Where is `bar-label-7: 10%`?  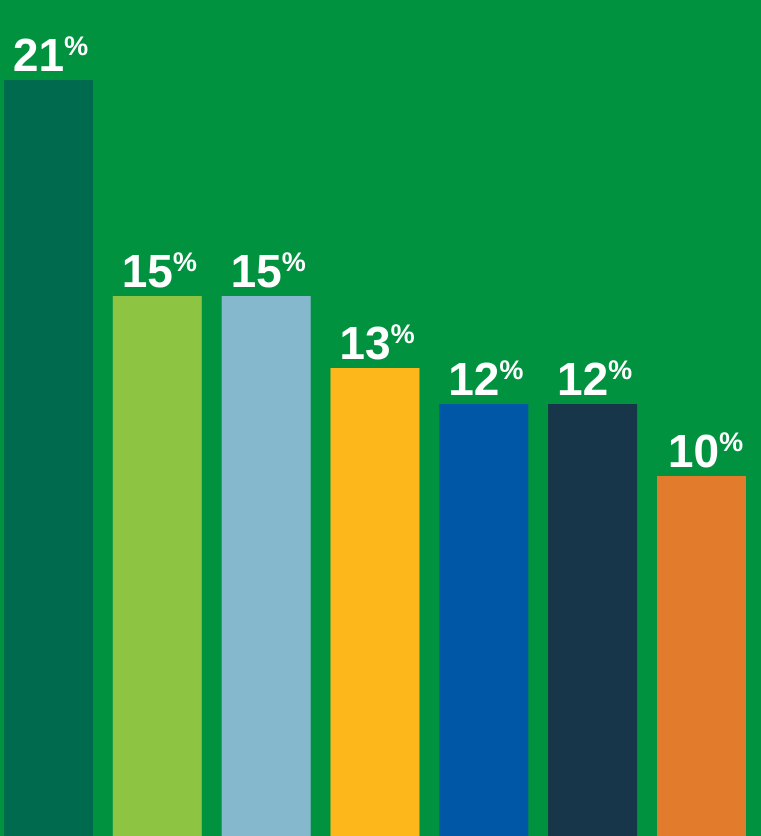 bar-label-7: 10% is located at coordinates (705, 451).